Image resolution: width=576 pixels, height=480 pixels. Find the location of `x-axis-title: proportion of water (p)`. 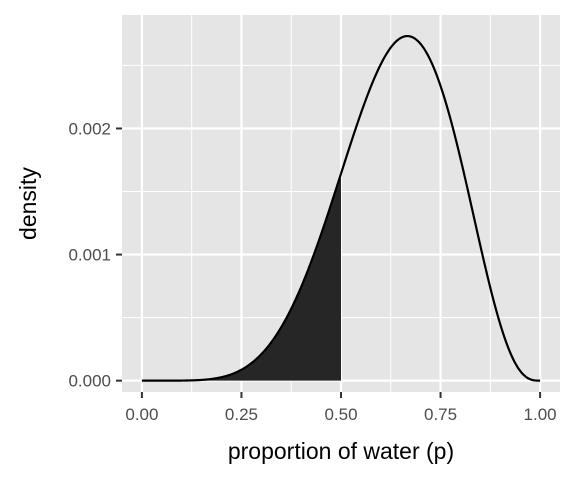

x-axis-title: proportion of water (p) is located at coordinates (341, 451).